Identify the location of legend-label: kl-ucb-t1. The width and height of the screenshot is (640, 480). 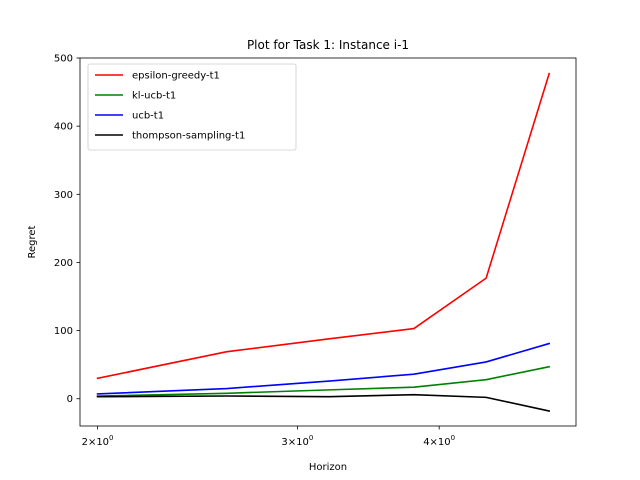
(154, 96).